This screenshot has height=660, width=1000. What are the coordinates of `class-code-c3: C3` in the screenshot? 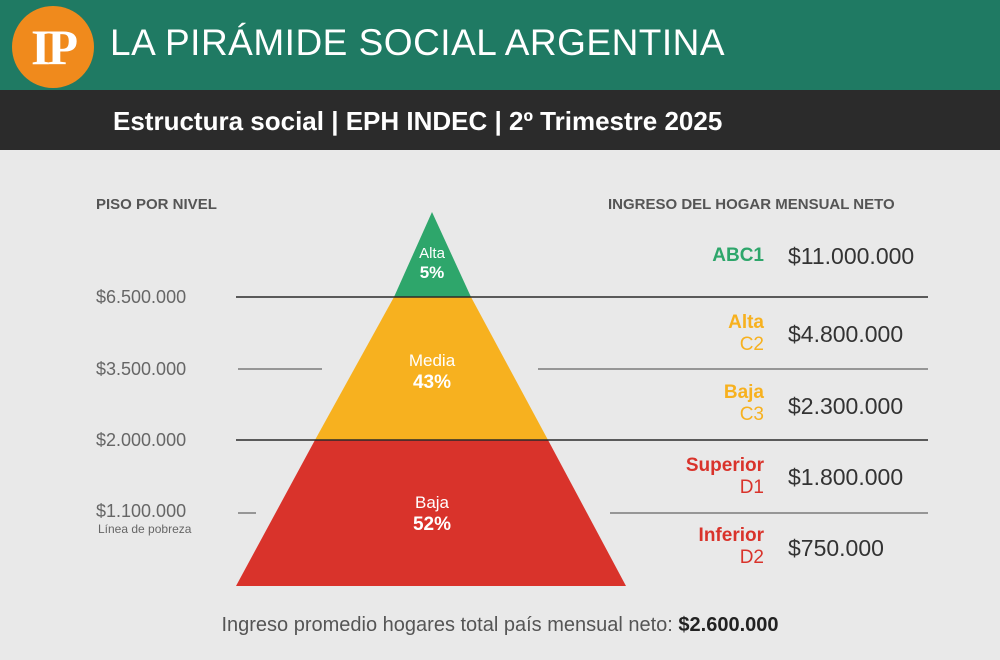 It's located at (751, 414).